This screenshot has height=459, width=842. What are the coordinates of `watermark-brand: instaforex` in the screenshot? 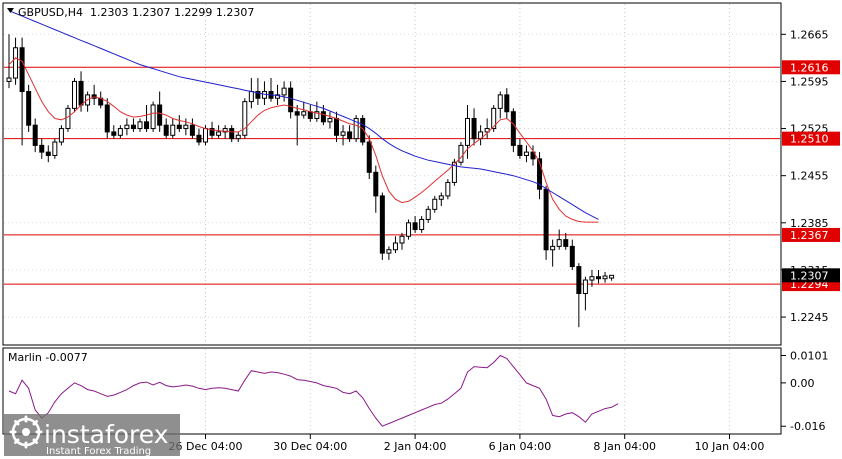 It's located at (106, 434).